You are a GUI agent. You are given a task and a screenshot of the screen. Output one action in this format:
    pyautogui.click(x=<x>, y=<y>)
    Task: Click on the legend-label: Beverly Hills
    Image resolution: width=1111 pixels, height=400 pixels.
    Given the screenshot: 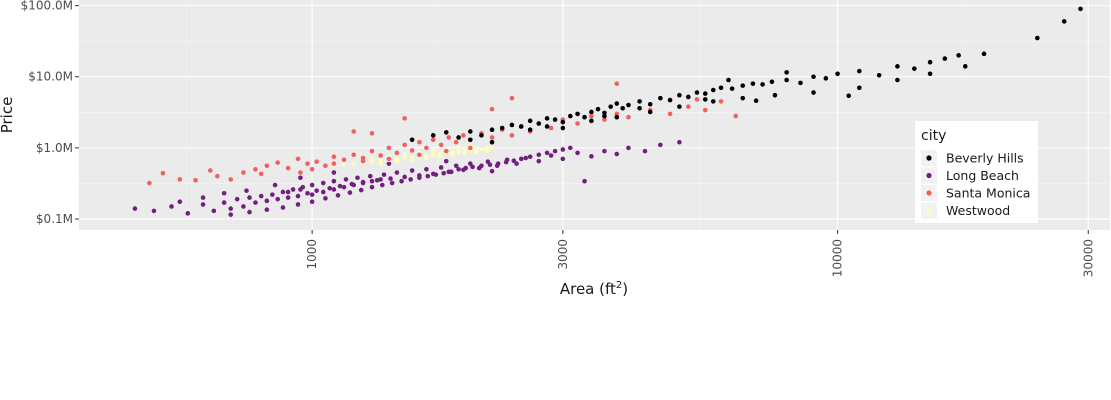 What is the action you would take?
    pyautogui.click(x=985, y=158)
    